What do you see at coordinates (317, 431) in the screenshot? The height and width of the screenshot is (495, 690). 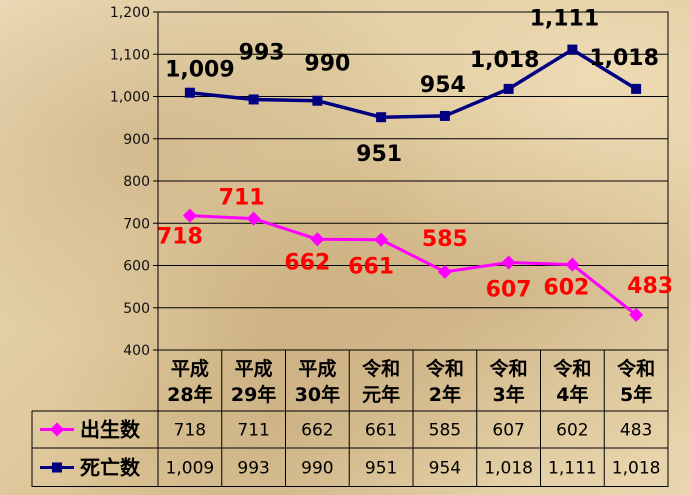 I see `table-cell: 662` at bounding box center [317, 431].